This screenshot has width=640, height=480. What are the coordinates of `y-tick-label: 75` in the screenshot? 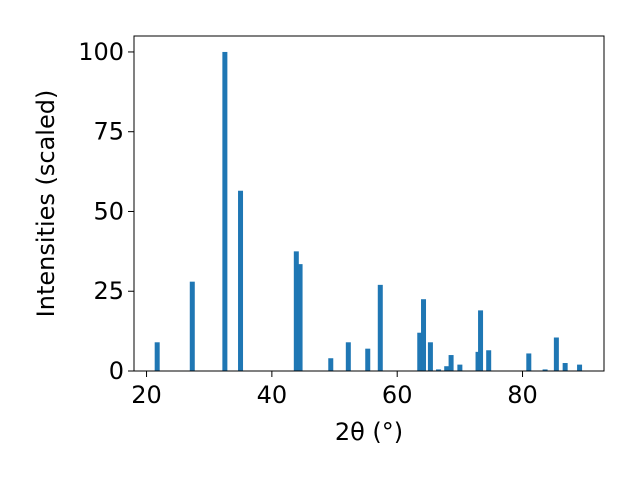 It's located at (108, 132).